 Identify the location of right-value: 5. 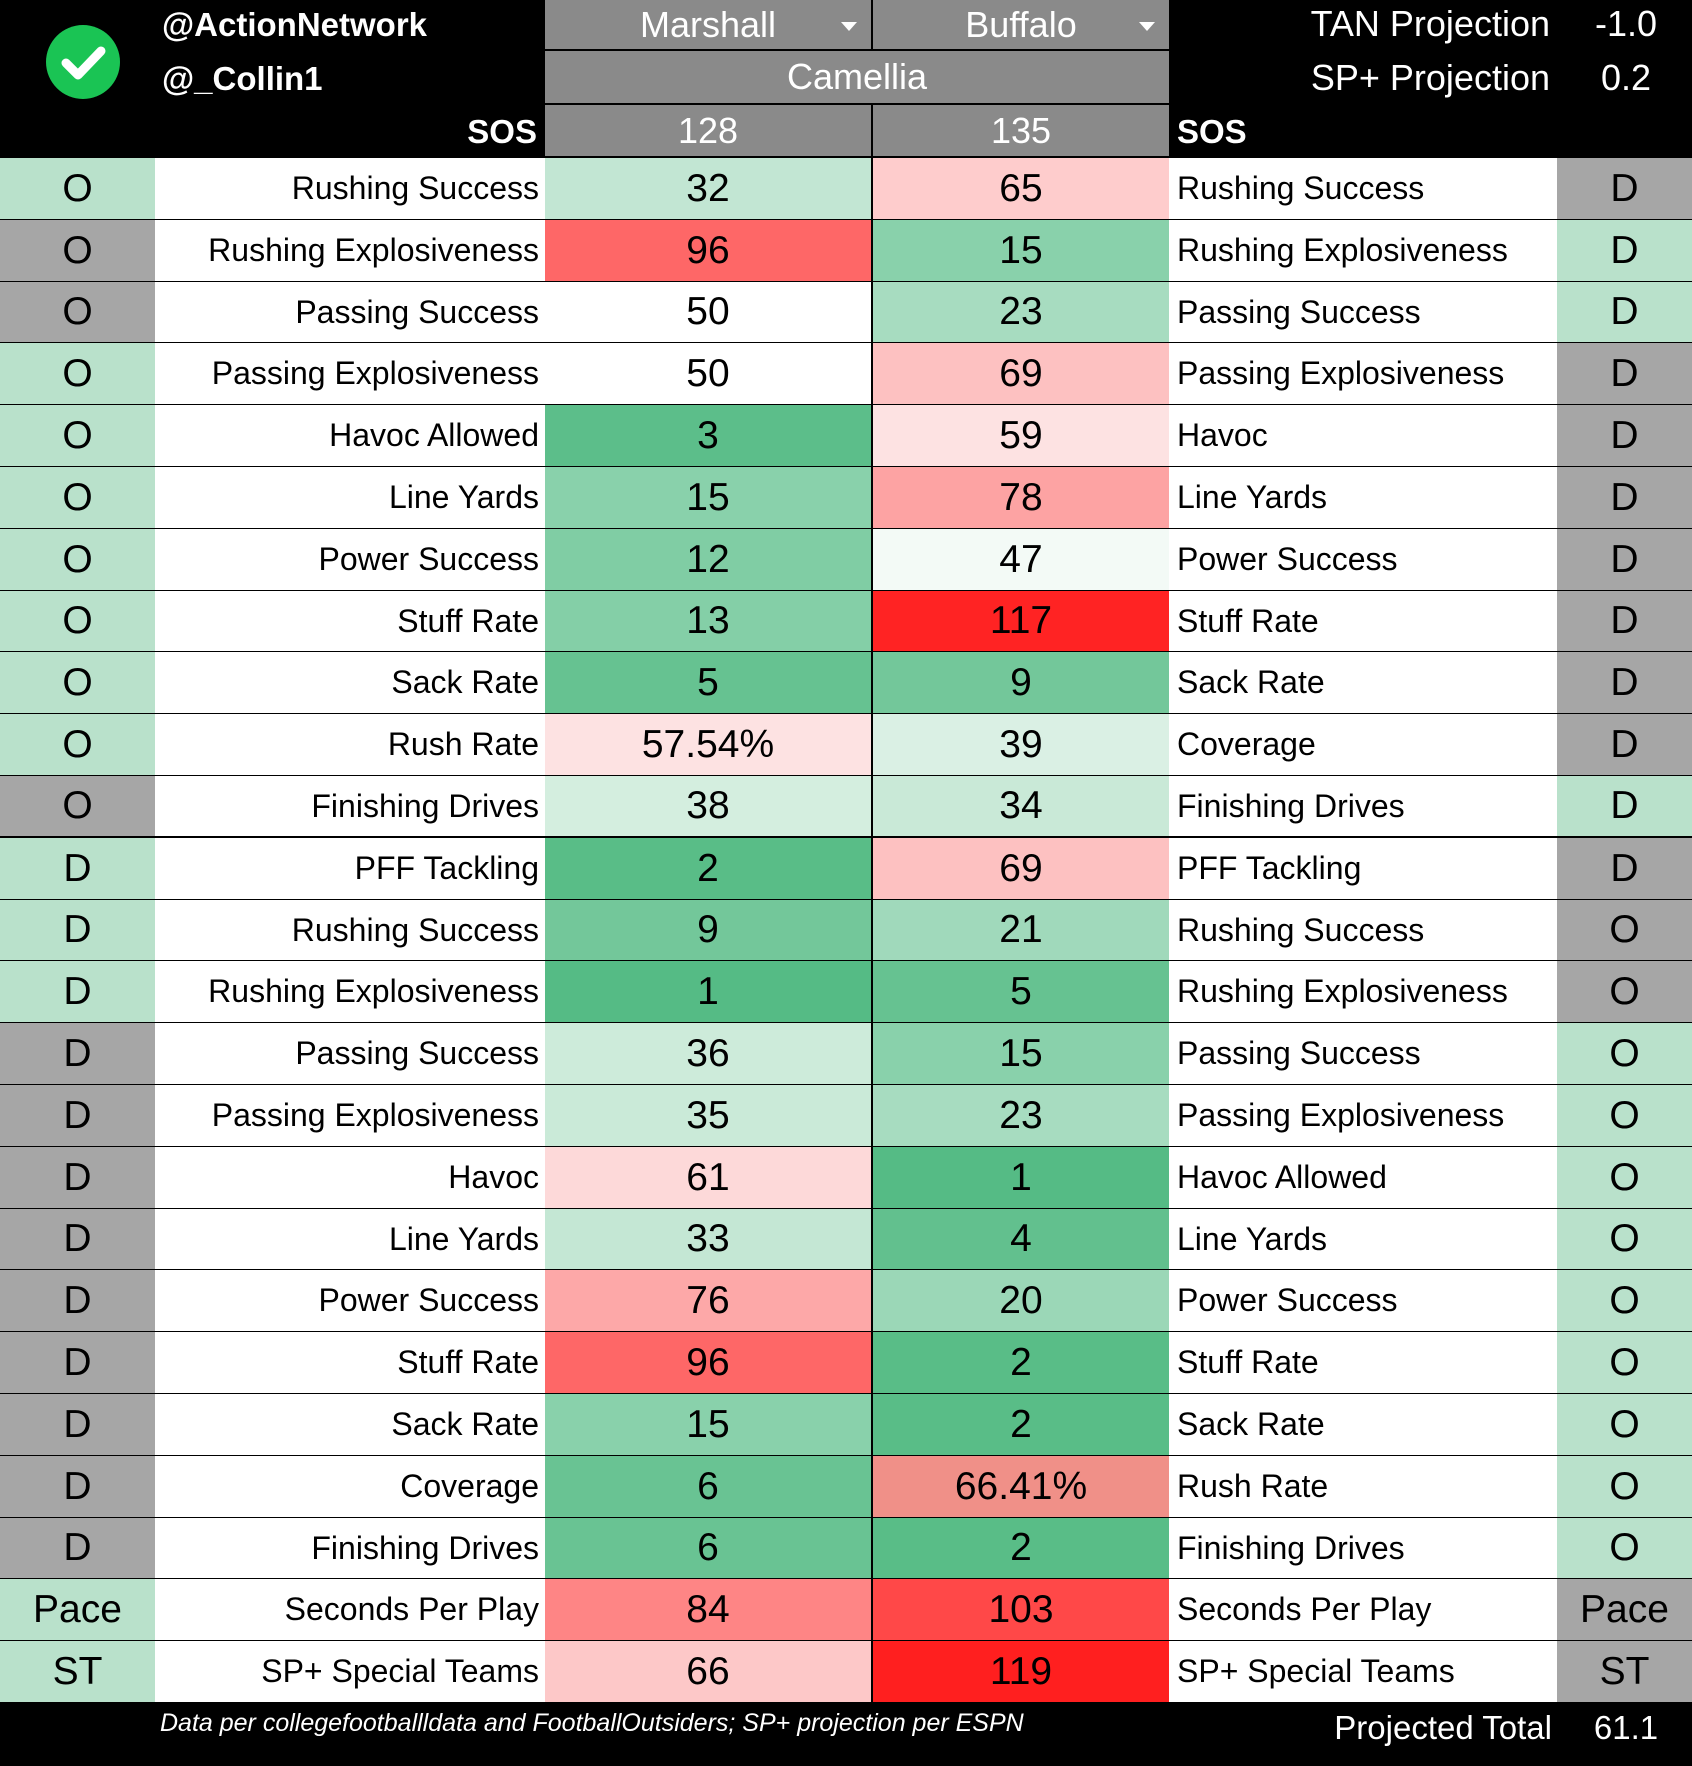
(1021, 992).